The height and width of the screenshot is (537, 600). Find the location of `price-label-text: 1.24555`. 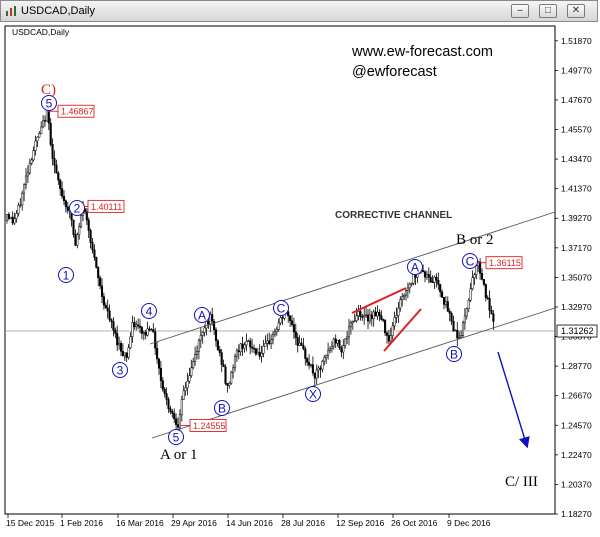

price-label-text: 1.24555 is located at coordinates (209, 426).